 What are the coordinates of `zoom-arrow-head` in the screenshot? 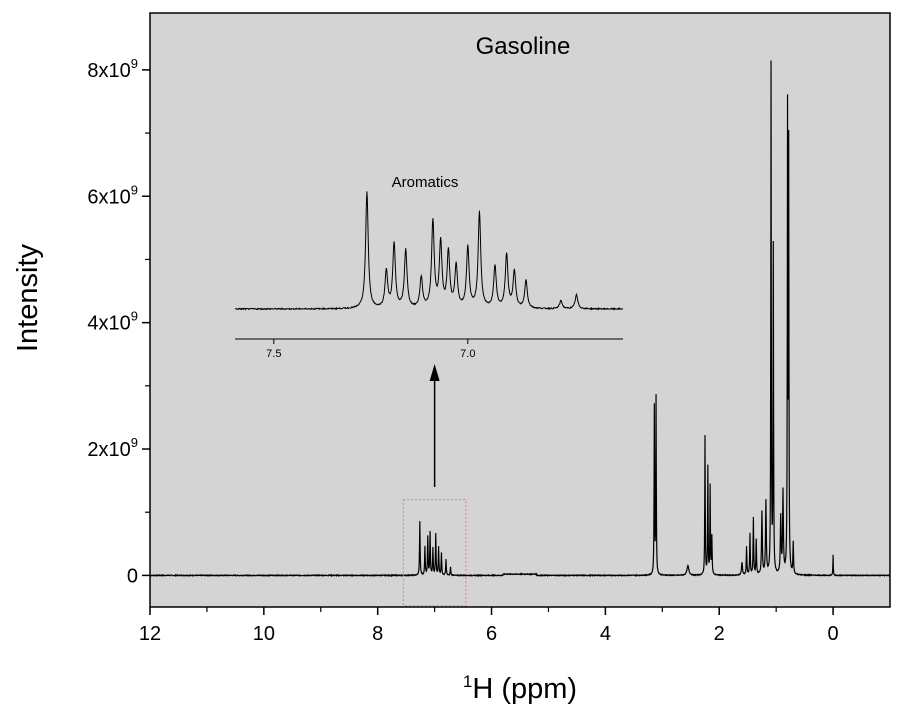 It's located at (434, 372).